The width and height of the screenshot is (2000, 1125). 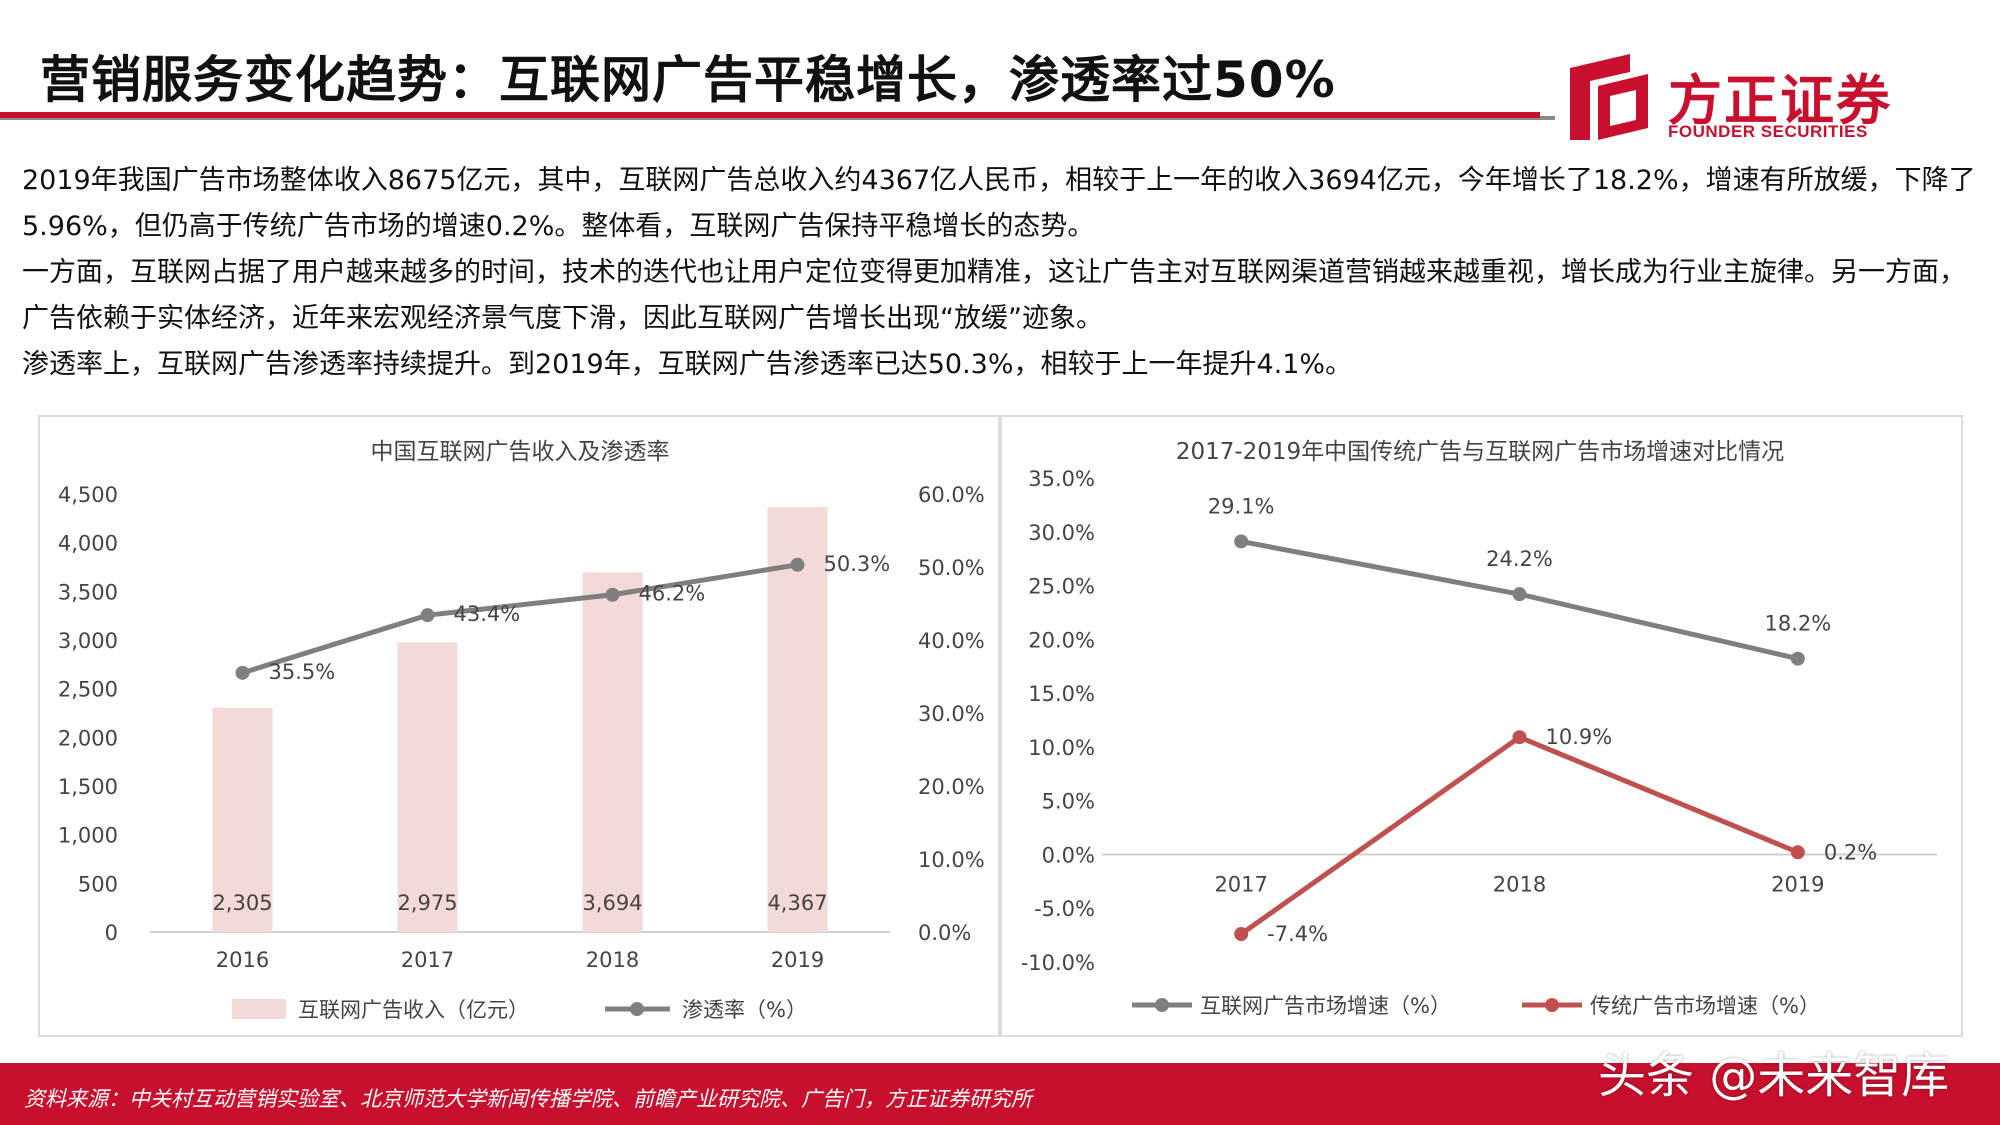 What do you see at coordinates (259, 1009) in the screenshot?
I see `legend-swatch-bar` at bounding box center [259, 1009].